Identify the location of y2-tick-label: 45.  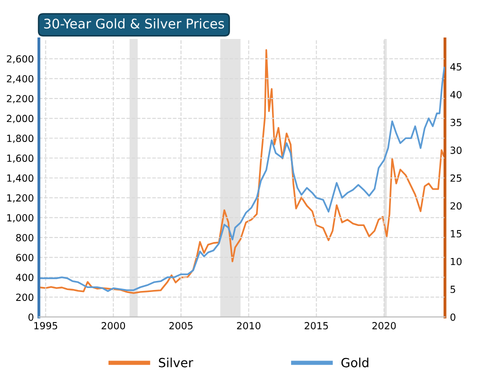
(456, 67).